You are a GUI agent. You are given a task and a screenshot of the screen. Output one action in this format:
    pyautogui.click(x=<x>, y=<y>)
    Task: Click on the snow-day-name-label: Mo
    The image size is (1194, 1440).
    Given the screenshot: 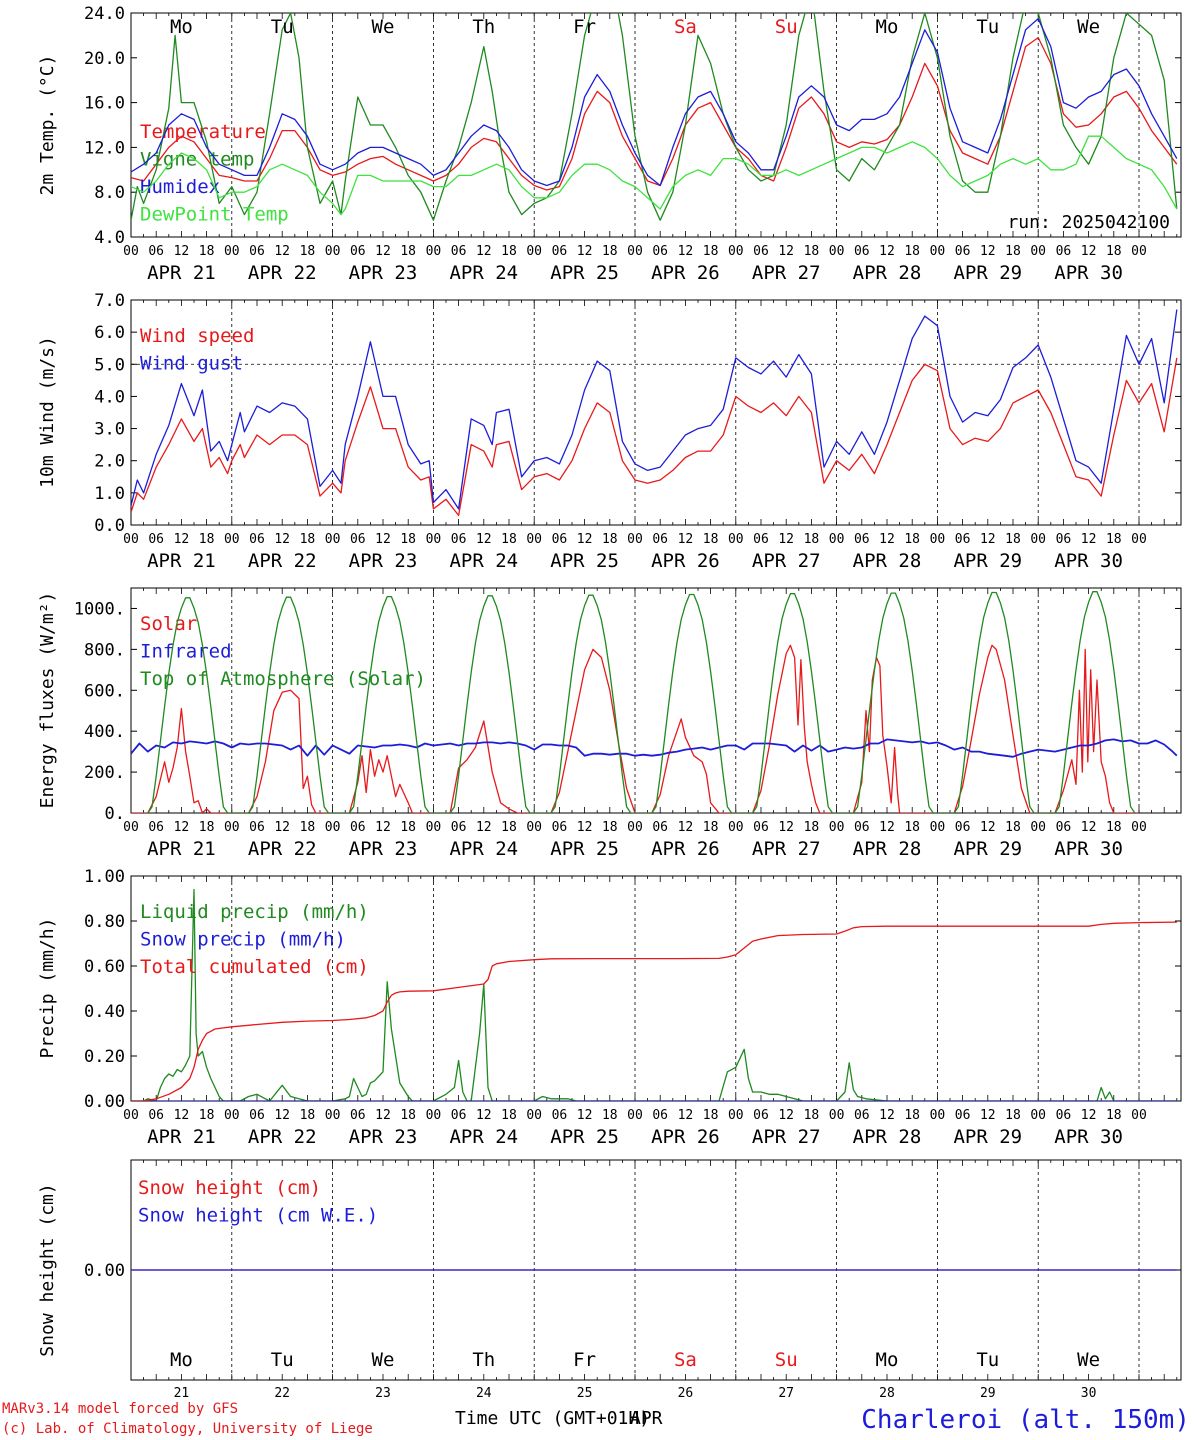 What is the action you would take?
    pyautogui.click(x=181, y=1360)
    